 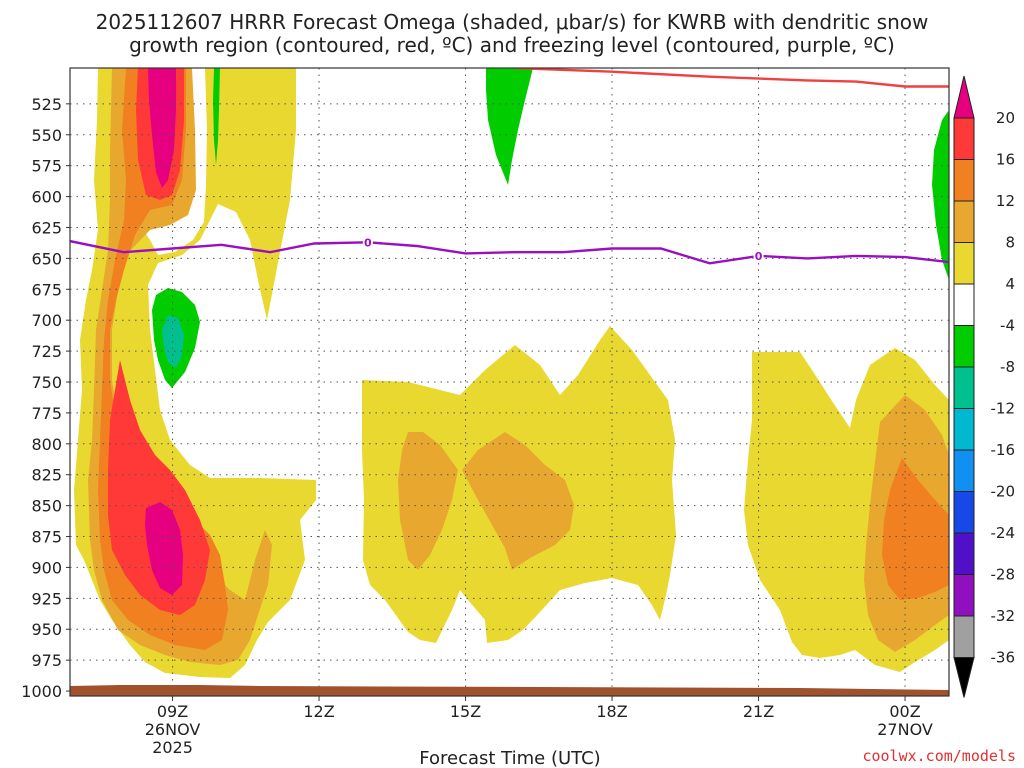 What do you see at coordinates (428, 501) in the screenshot?
I see `omega-region-orange-midband-left` at bounding box center [428, 501].